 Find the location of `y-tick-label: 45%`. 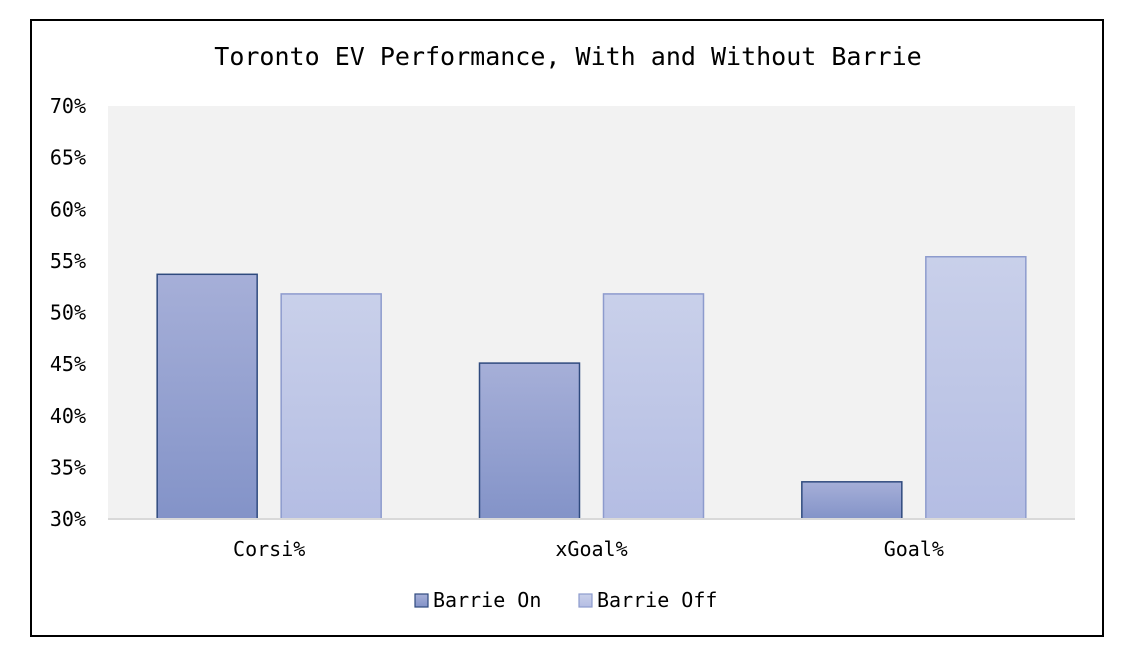

y-tick-label: 45% is located at coordinates (68, 364).